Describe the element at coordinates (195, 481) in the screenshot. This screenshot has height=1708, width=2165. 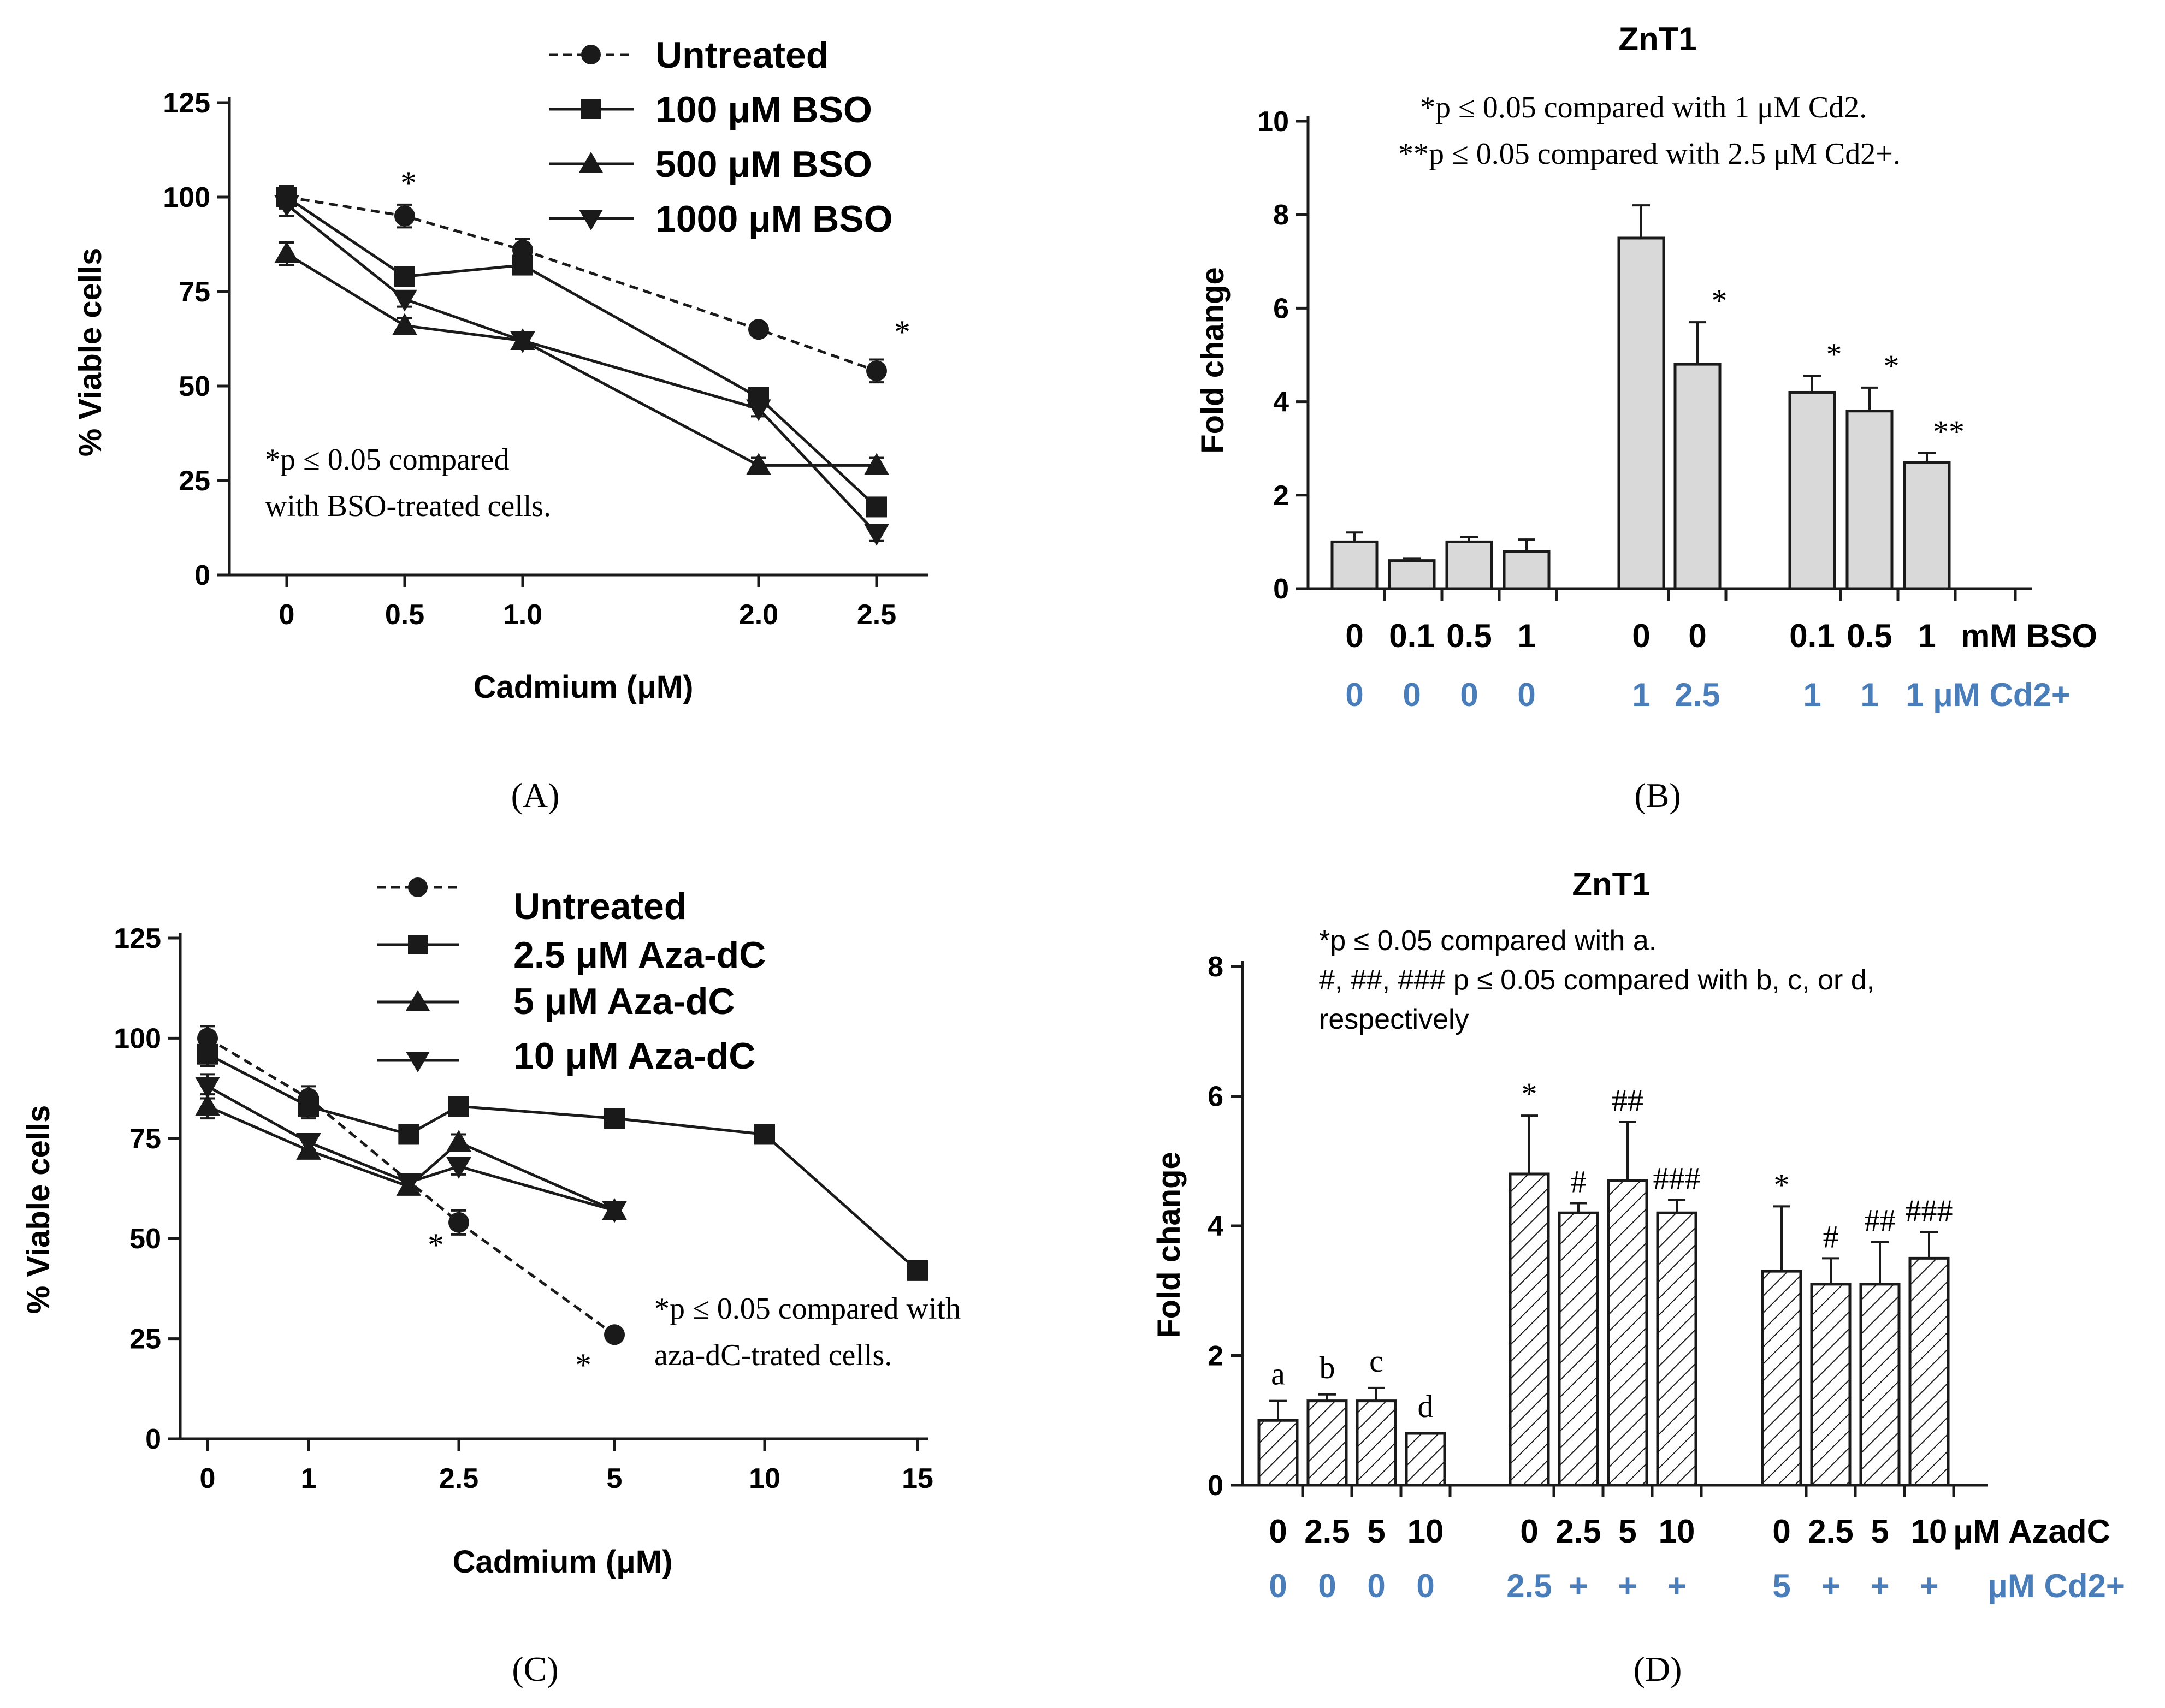
I see `y-tick-label: 25` at that location.